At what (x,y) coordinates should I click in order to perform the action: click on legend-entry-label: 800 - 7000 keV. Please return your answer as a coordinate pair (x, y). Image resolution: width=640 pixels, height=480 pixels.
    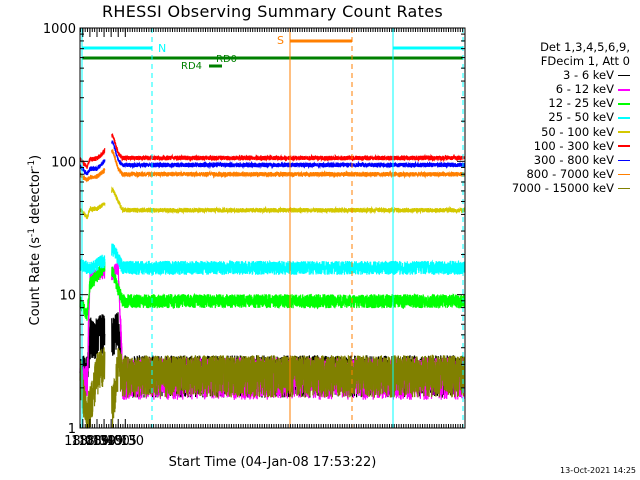
    Looking at the image, I should click on (570, 173).